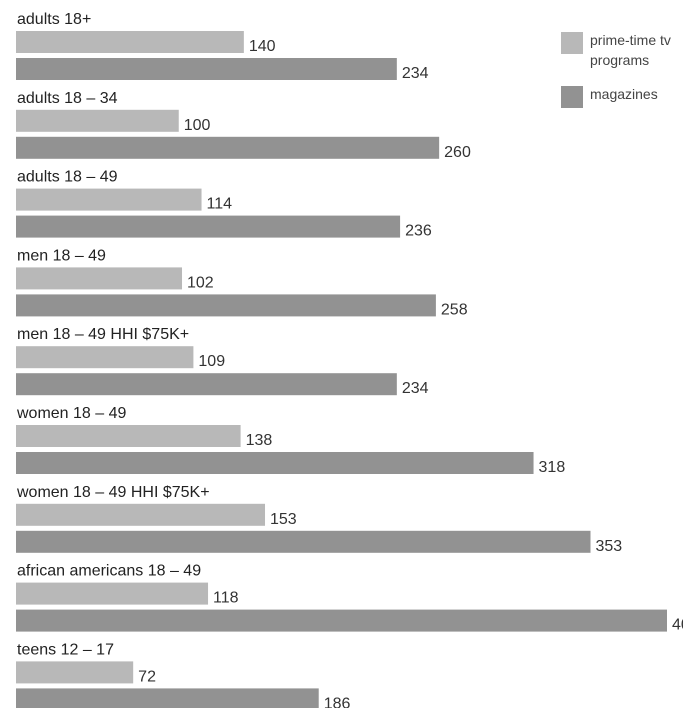 This screenshot has height=708, width=683. What do you see at coordinates (415, 388) in the screenshot?
I see `value-label-magazines-men-18-49-hhi-75k: 234` at bounding box center [415, 388].